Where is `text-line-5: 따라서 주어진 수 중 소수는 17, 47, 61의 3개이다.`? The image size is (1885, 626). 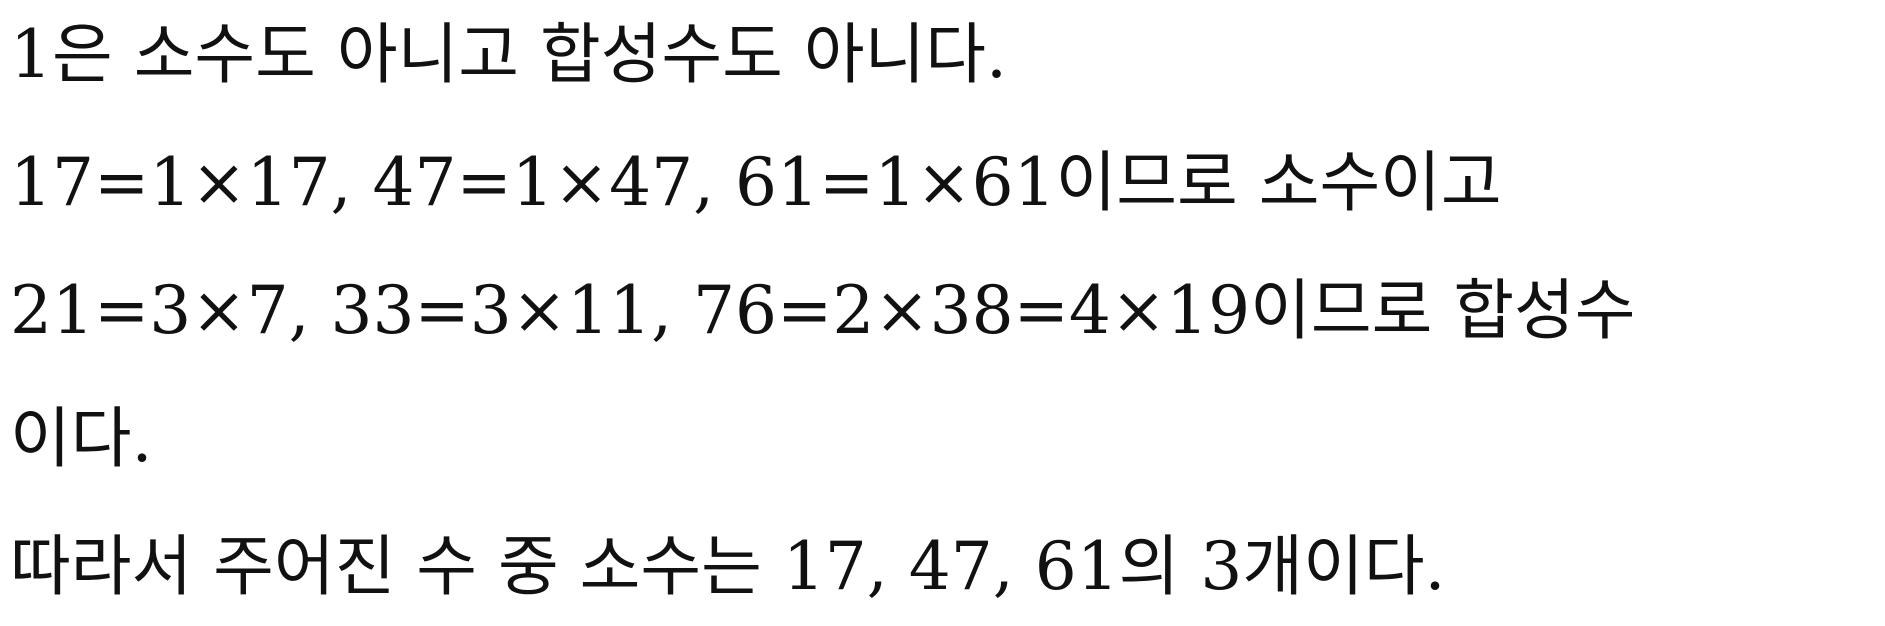
text-line-5: 따라서 주어진 수 중 소수는 17, 47, 61의 3개이다. is located at coordinates (728, 566).